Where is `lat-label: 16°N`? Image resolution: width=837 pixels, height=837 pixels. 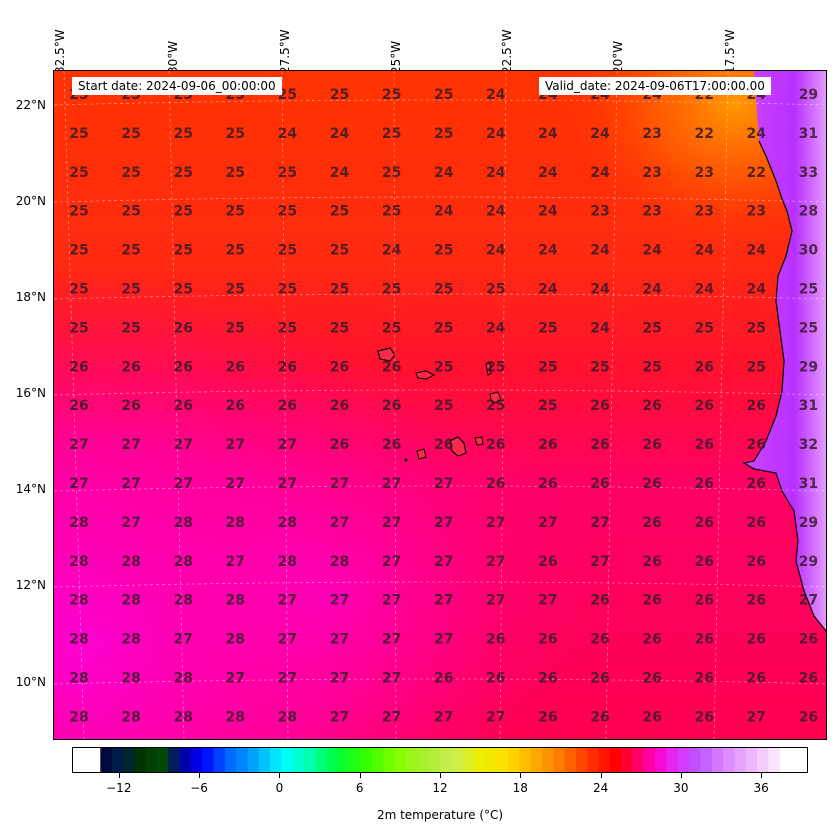
lat-label: 16°N is located at coordinates (30, 393).